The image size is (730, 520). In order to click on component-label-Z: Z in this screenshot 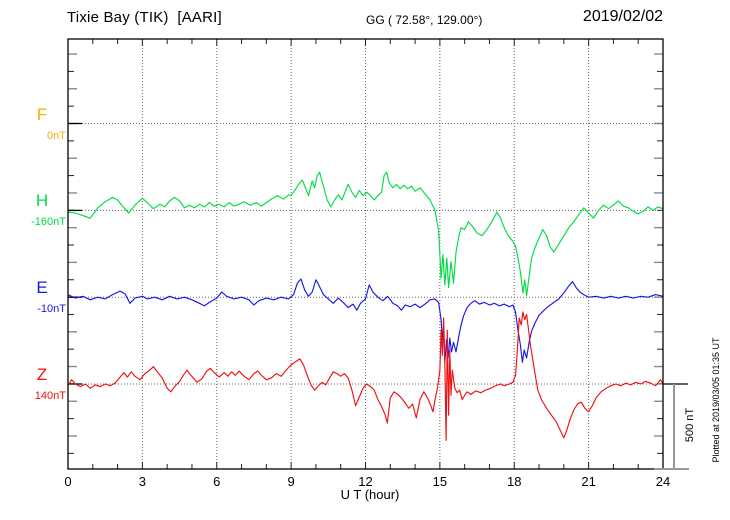, I will do `click(42, 374)`.